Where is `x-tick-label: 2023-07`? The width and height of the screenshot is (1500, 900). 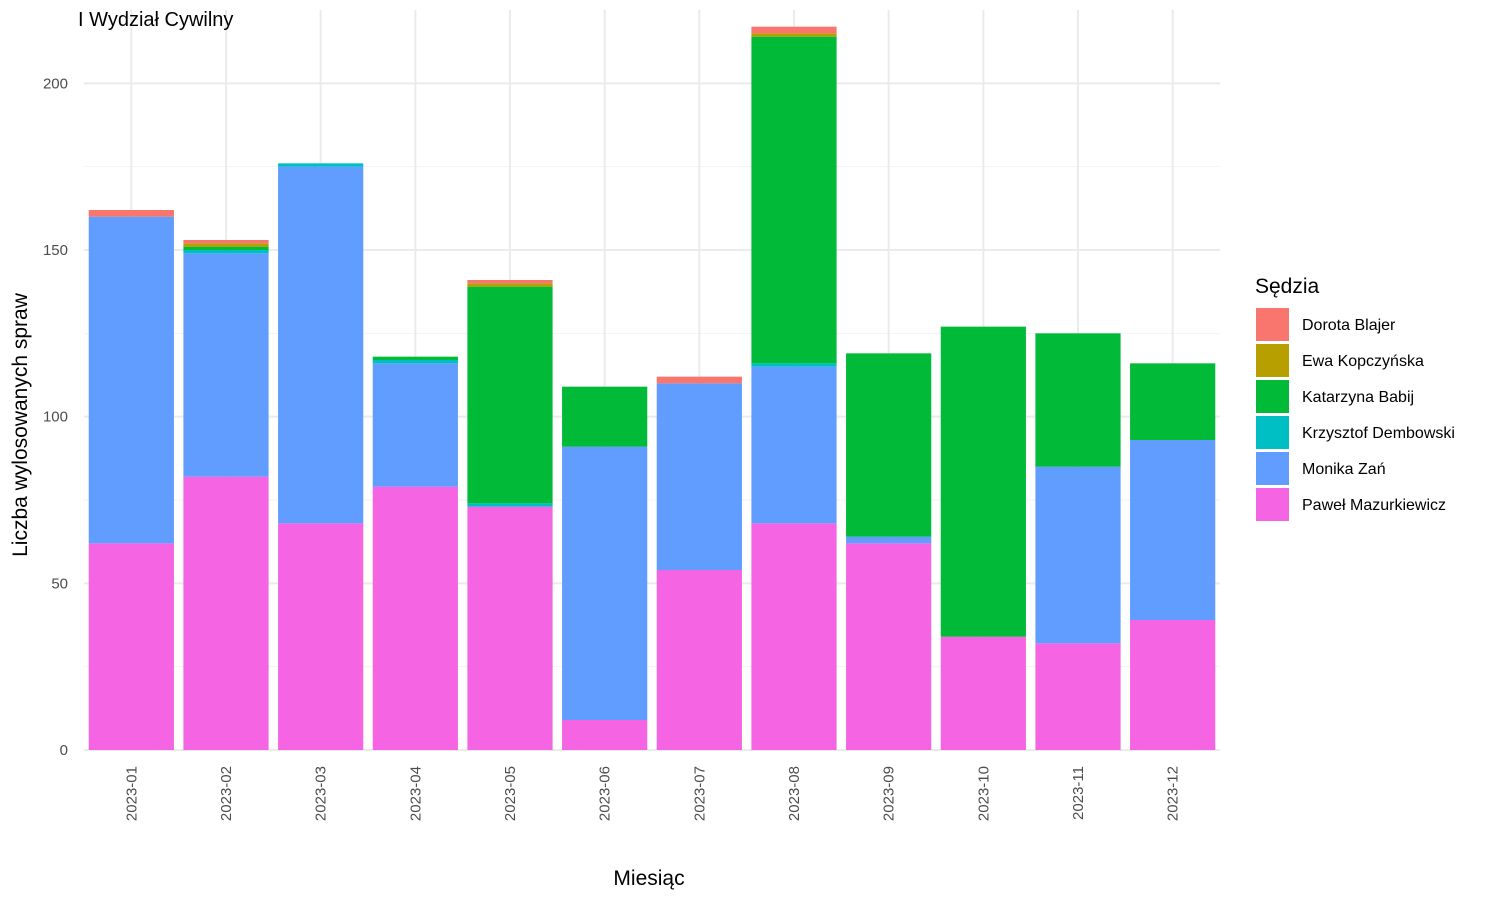 x-tick-label: 2023-07 is located at coordinates (699, 793).